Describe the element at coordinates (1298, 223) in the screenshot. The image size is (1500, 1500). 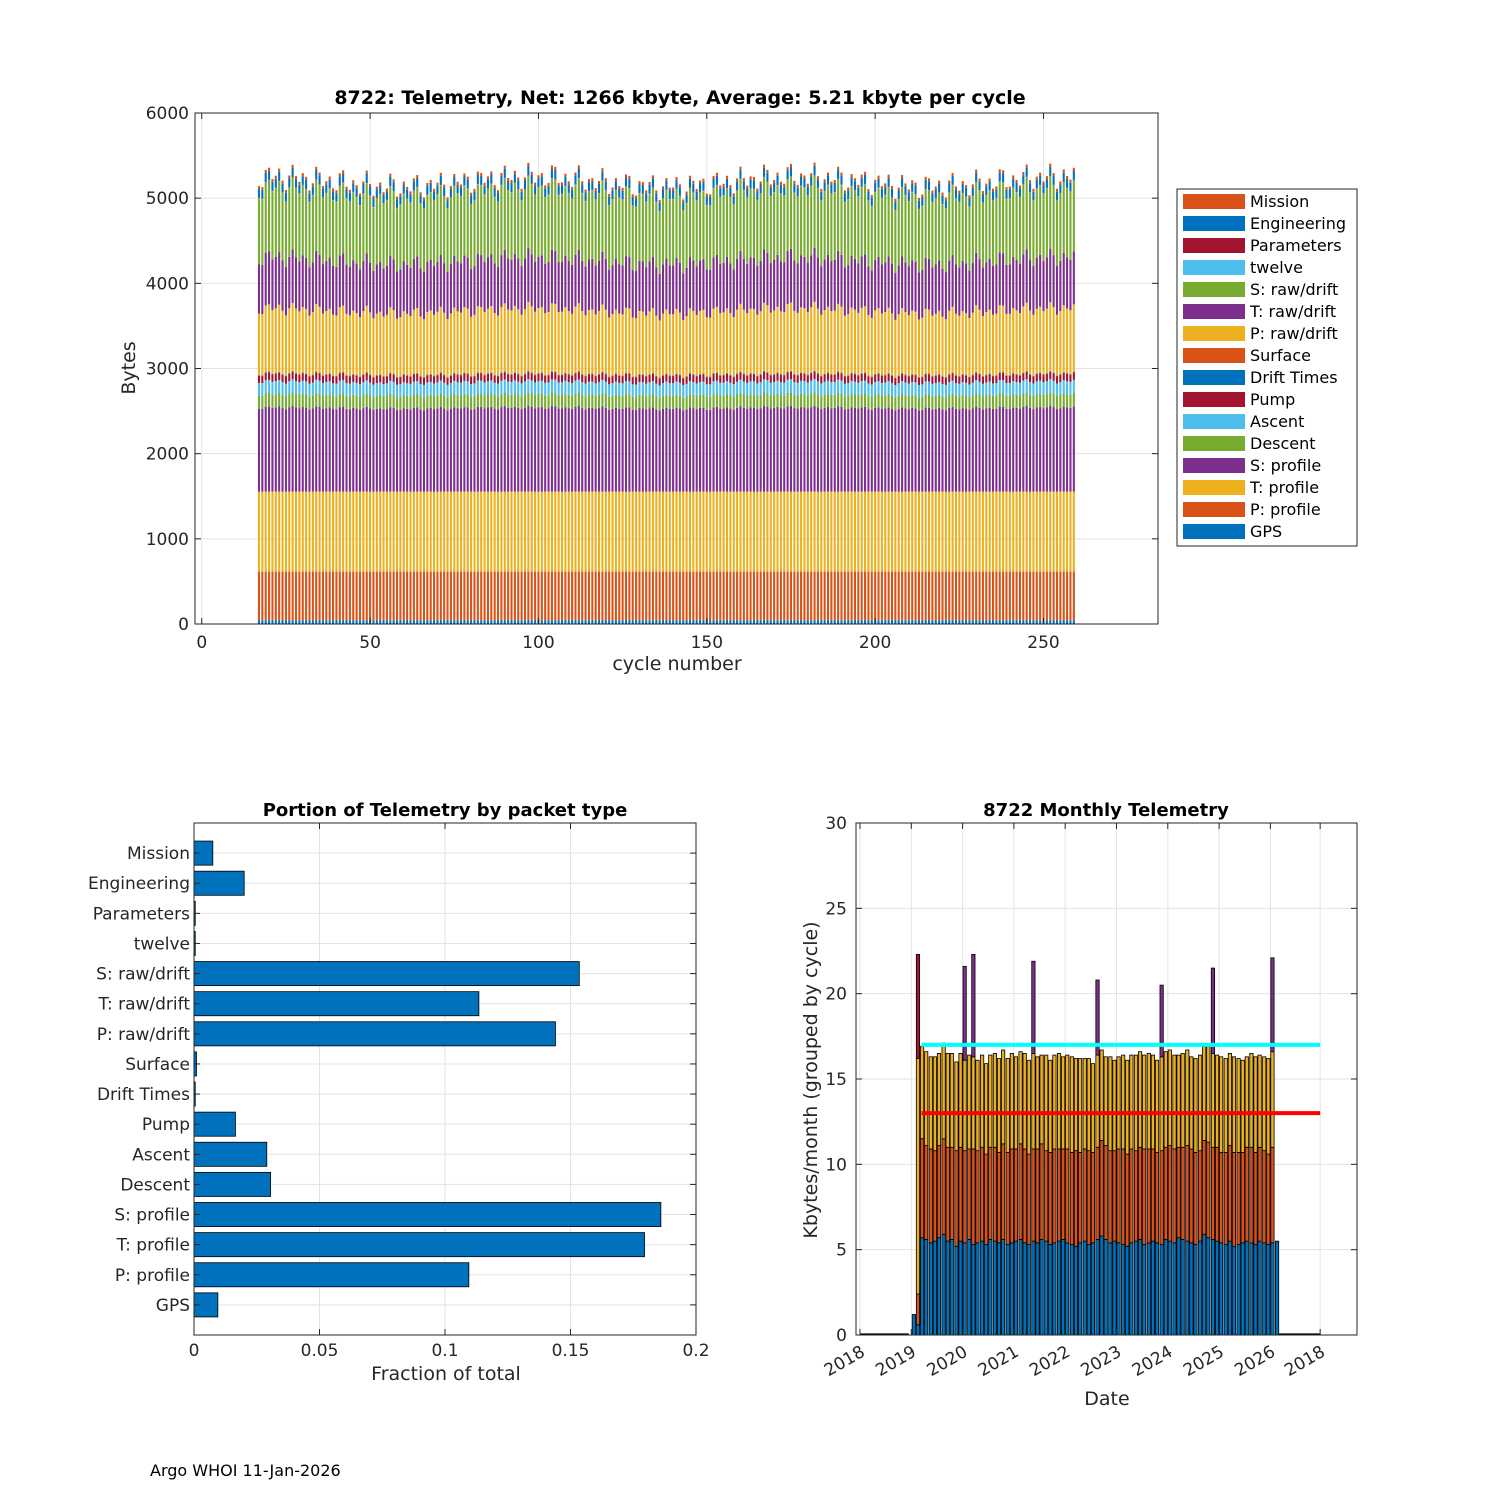
I see `legend-label: Engineering` at that location.